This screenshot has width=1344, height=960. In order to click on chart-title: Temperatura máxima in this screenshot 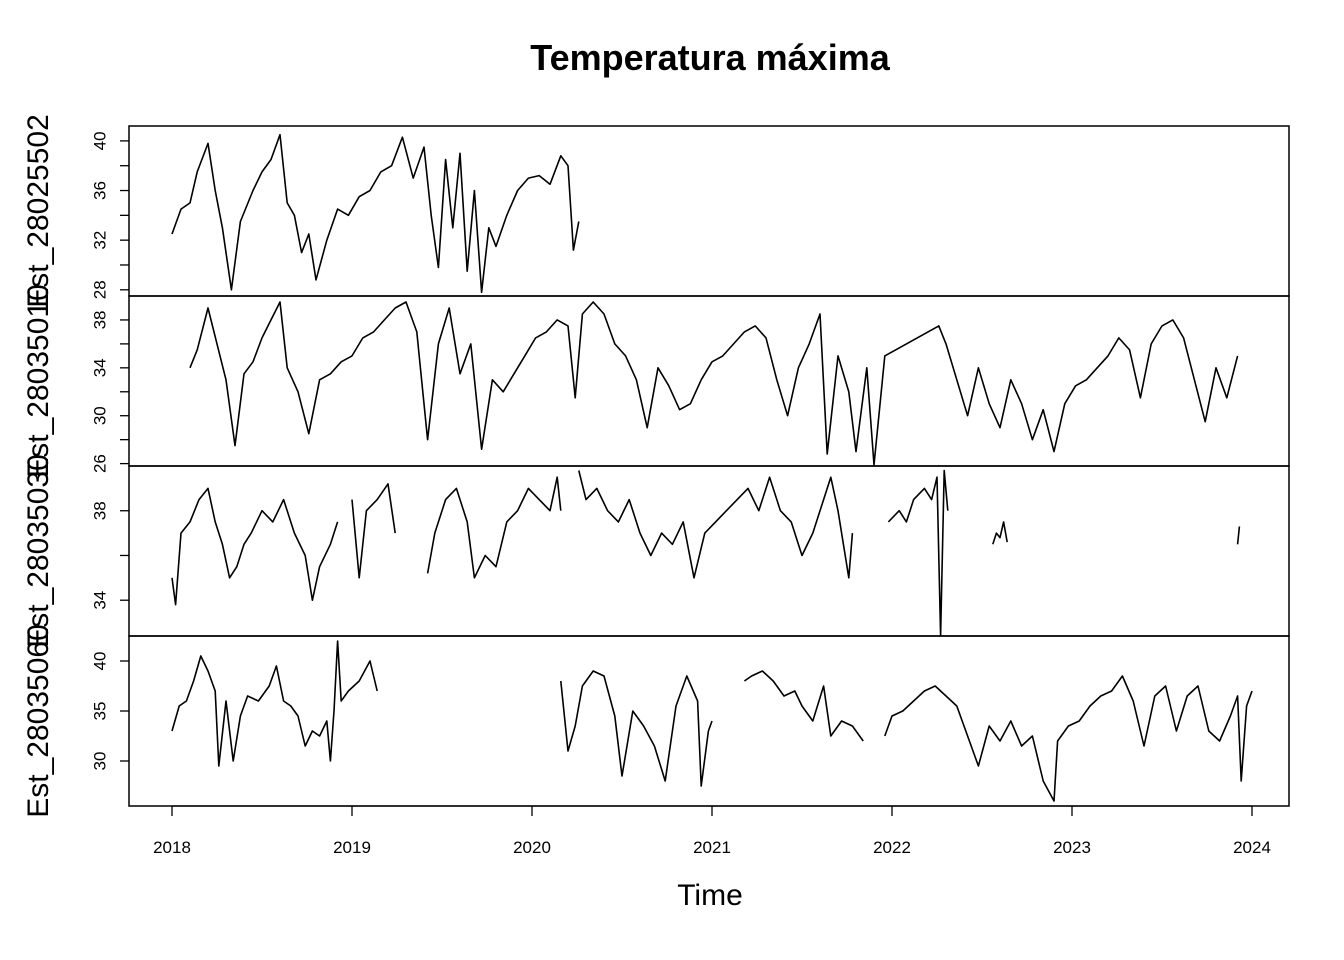, I will do `click(710, 57)`.